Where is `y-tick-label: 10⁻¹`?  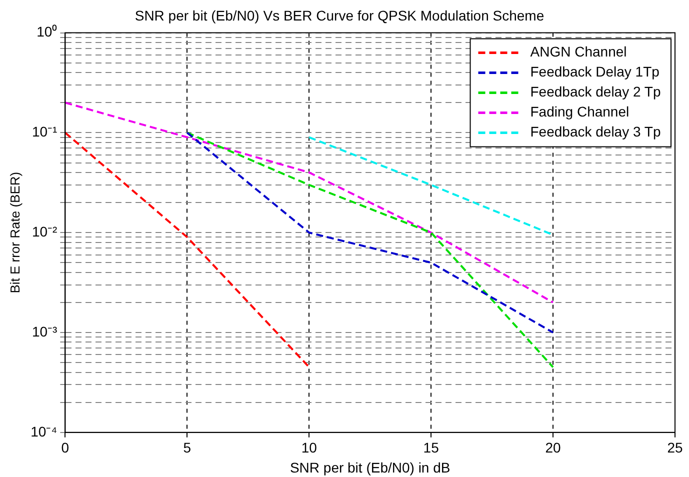 y-tick-label: 10⁻¹ is located at coordinates (45, 132).